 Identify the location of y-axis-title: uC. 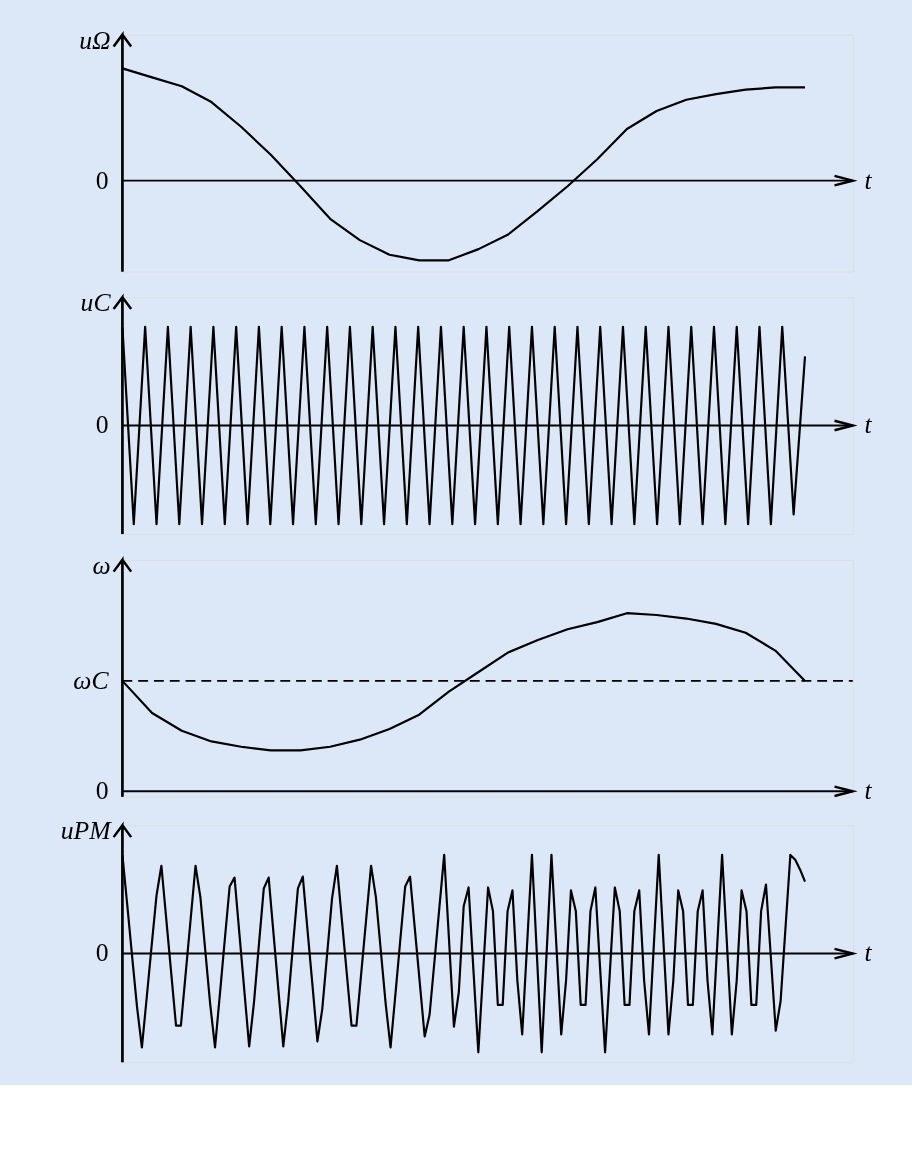
(96, 303).